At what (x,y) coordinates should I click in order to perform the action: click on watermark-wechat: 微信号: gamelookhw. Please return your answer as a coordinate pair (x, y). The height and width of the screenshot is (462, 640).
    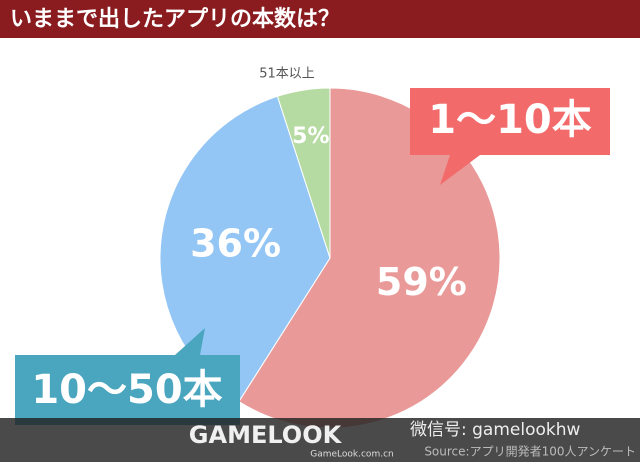
    Looking at the image, I should click on (495, 430).